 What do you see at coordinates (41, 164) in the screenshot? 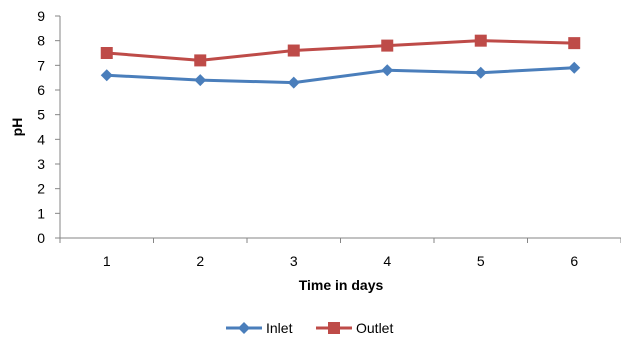
I see `y-tick-label: 3` at bounding box center [41, 164].